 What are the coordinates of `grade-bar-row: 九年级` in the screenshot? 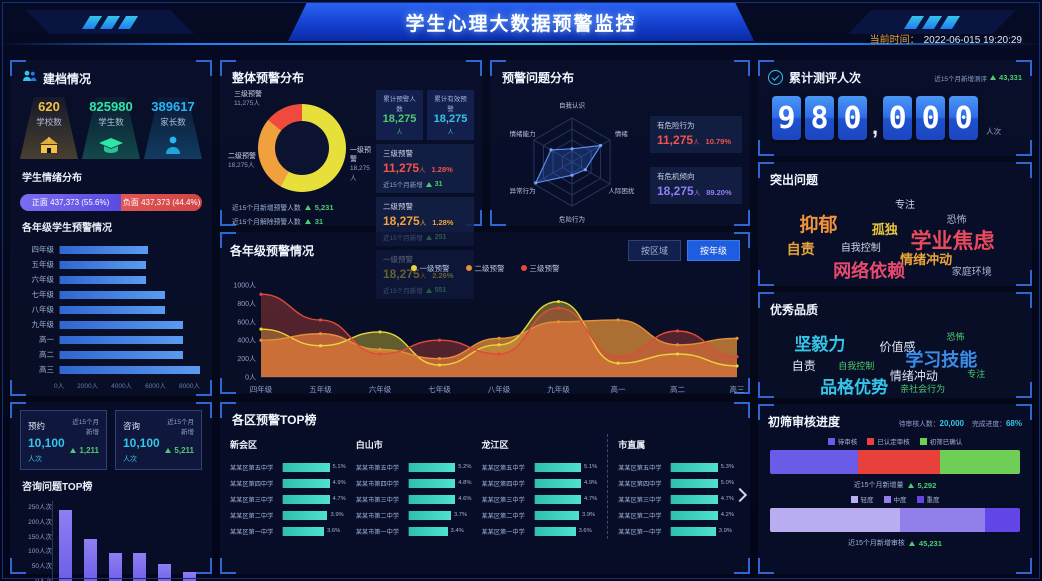 It's located at (110, 324).